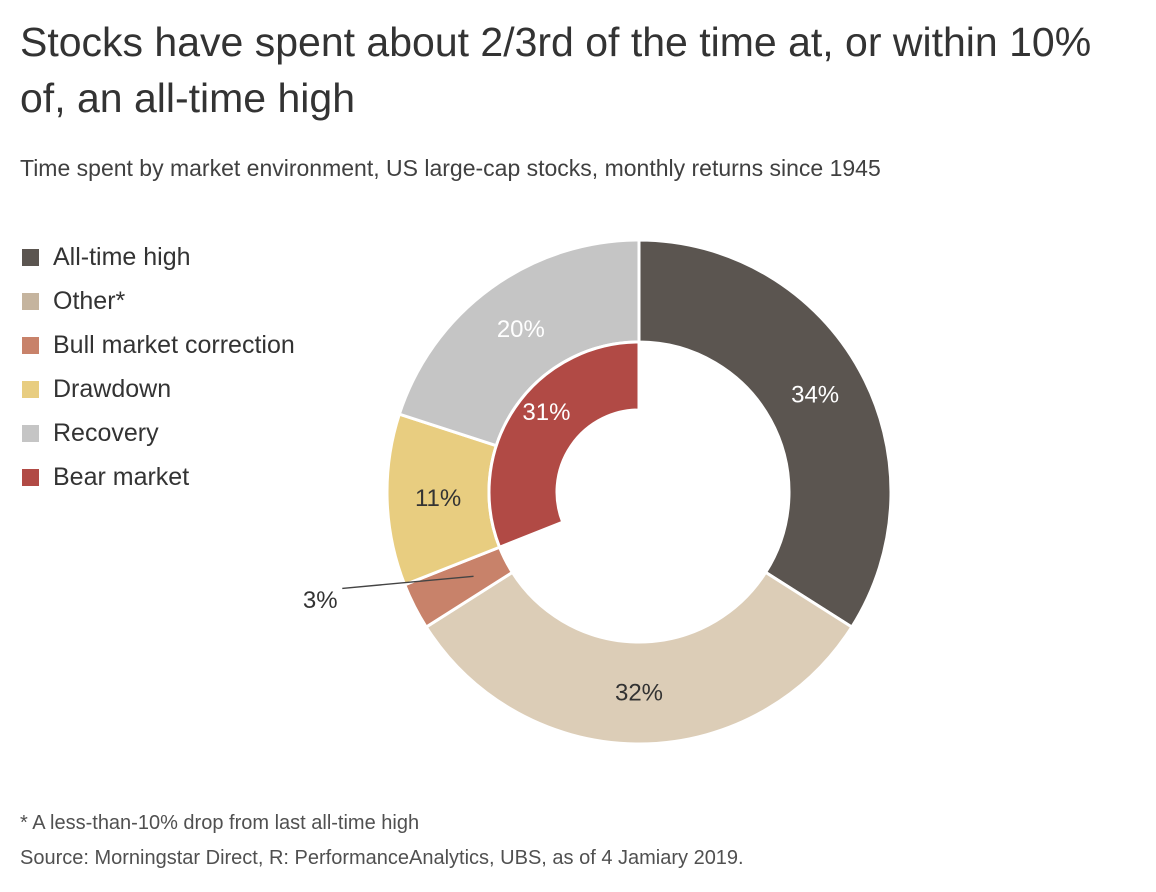 This screenshot has height=892, width=1156. I want to click on legend-label: Drawdown, so click(112, 388).